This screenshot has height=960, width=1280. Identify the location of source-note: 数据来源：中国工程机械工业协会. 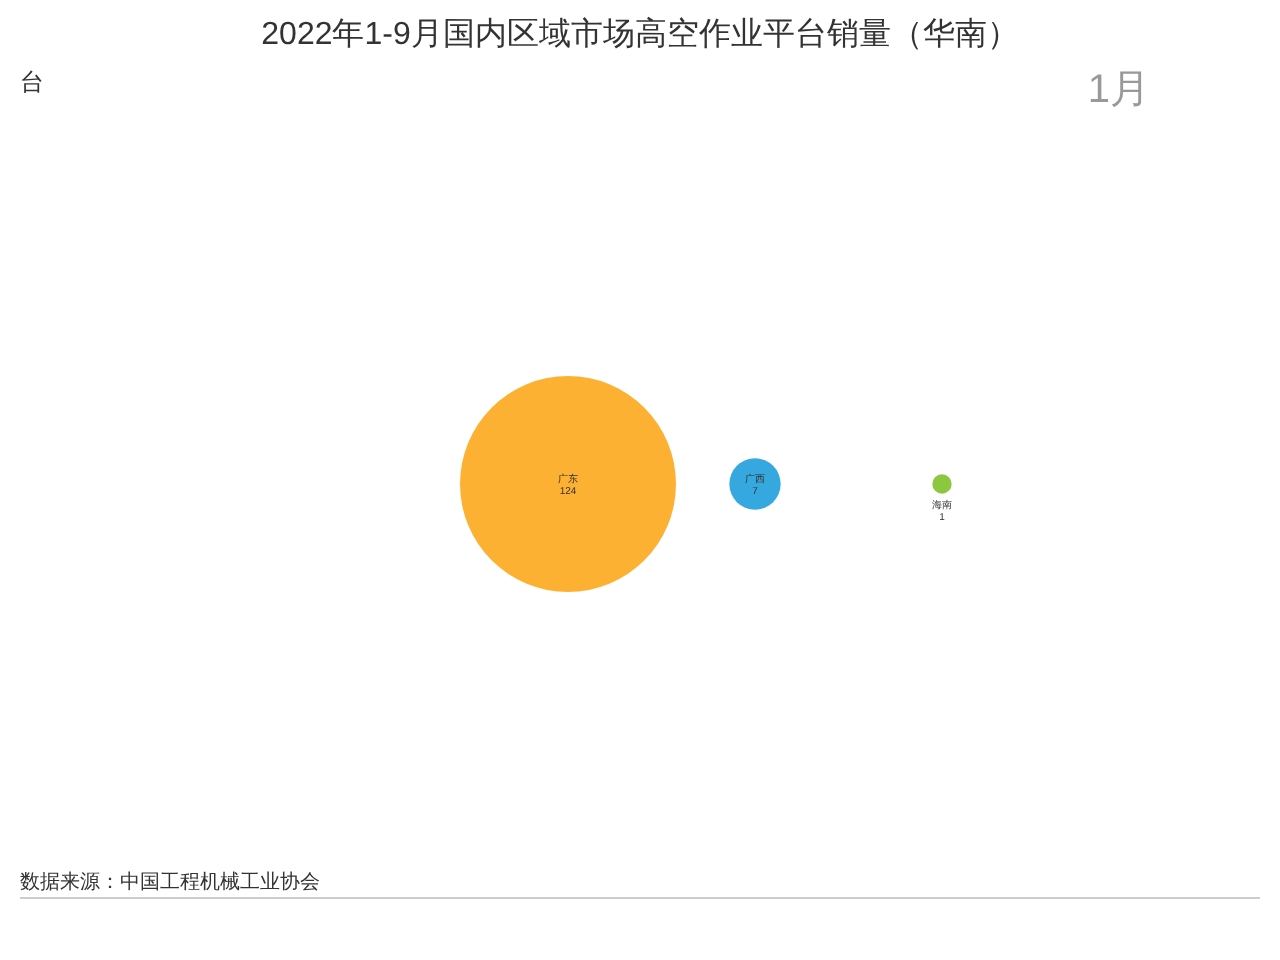
(170, 882).